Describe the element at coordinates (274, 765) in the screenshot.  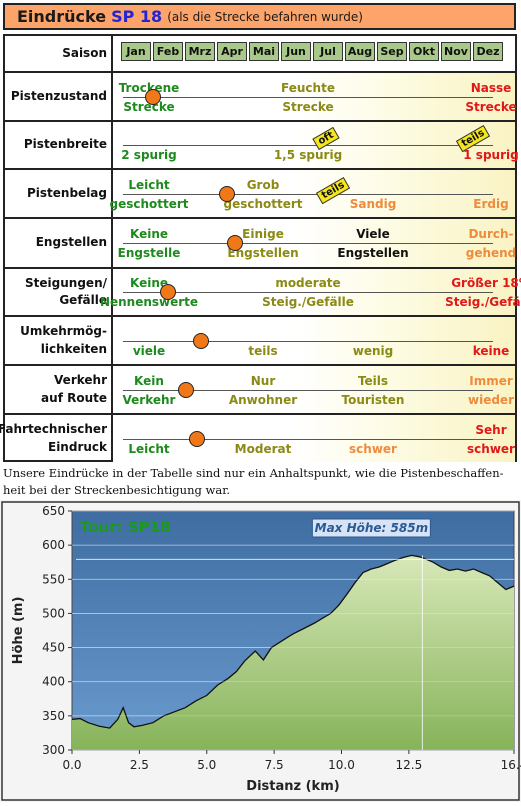
I see `x-tick-label: 7.5` at that location.